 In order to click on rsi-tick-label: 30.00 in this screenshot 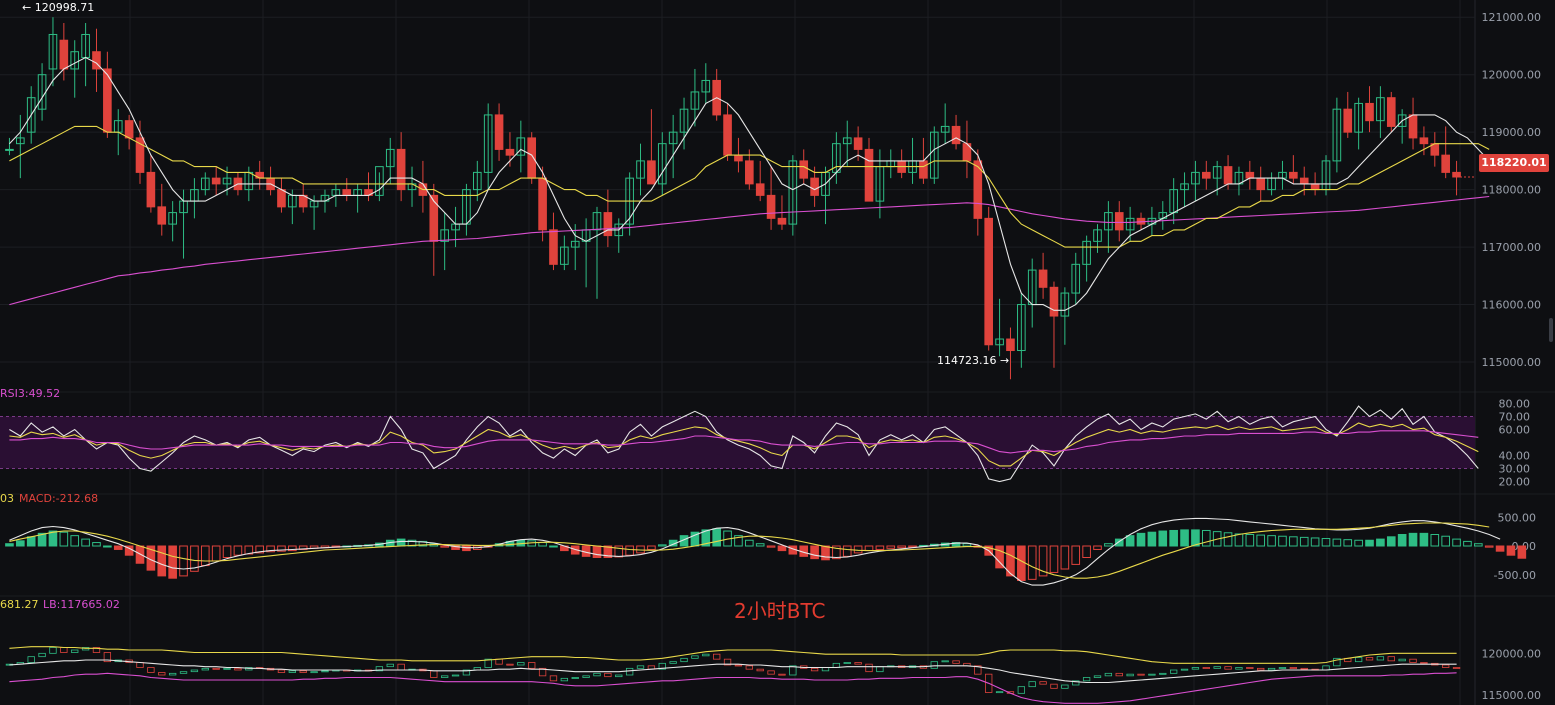, I will do `click(1515, 469)`.